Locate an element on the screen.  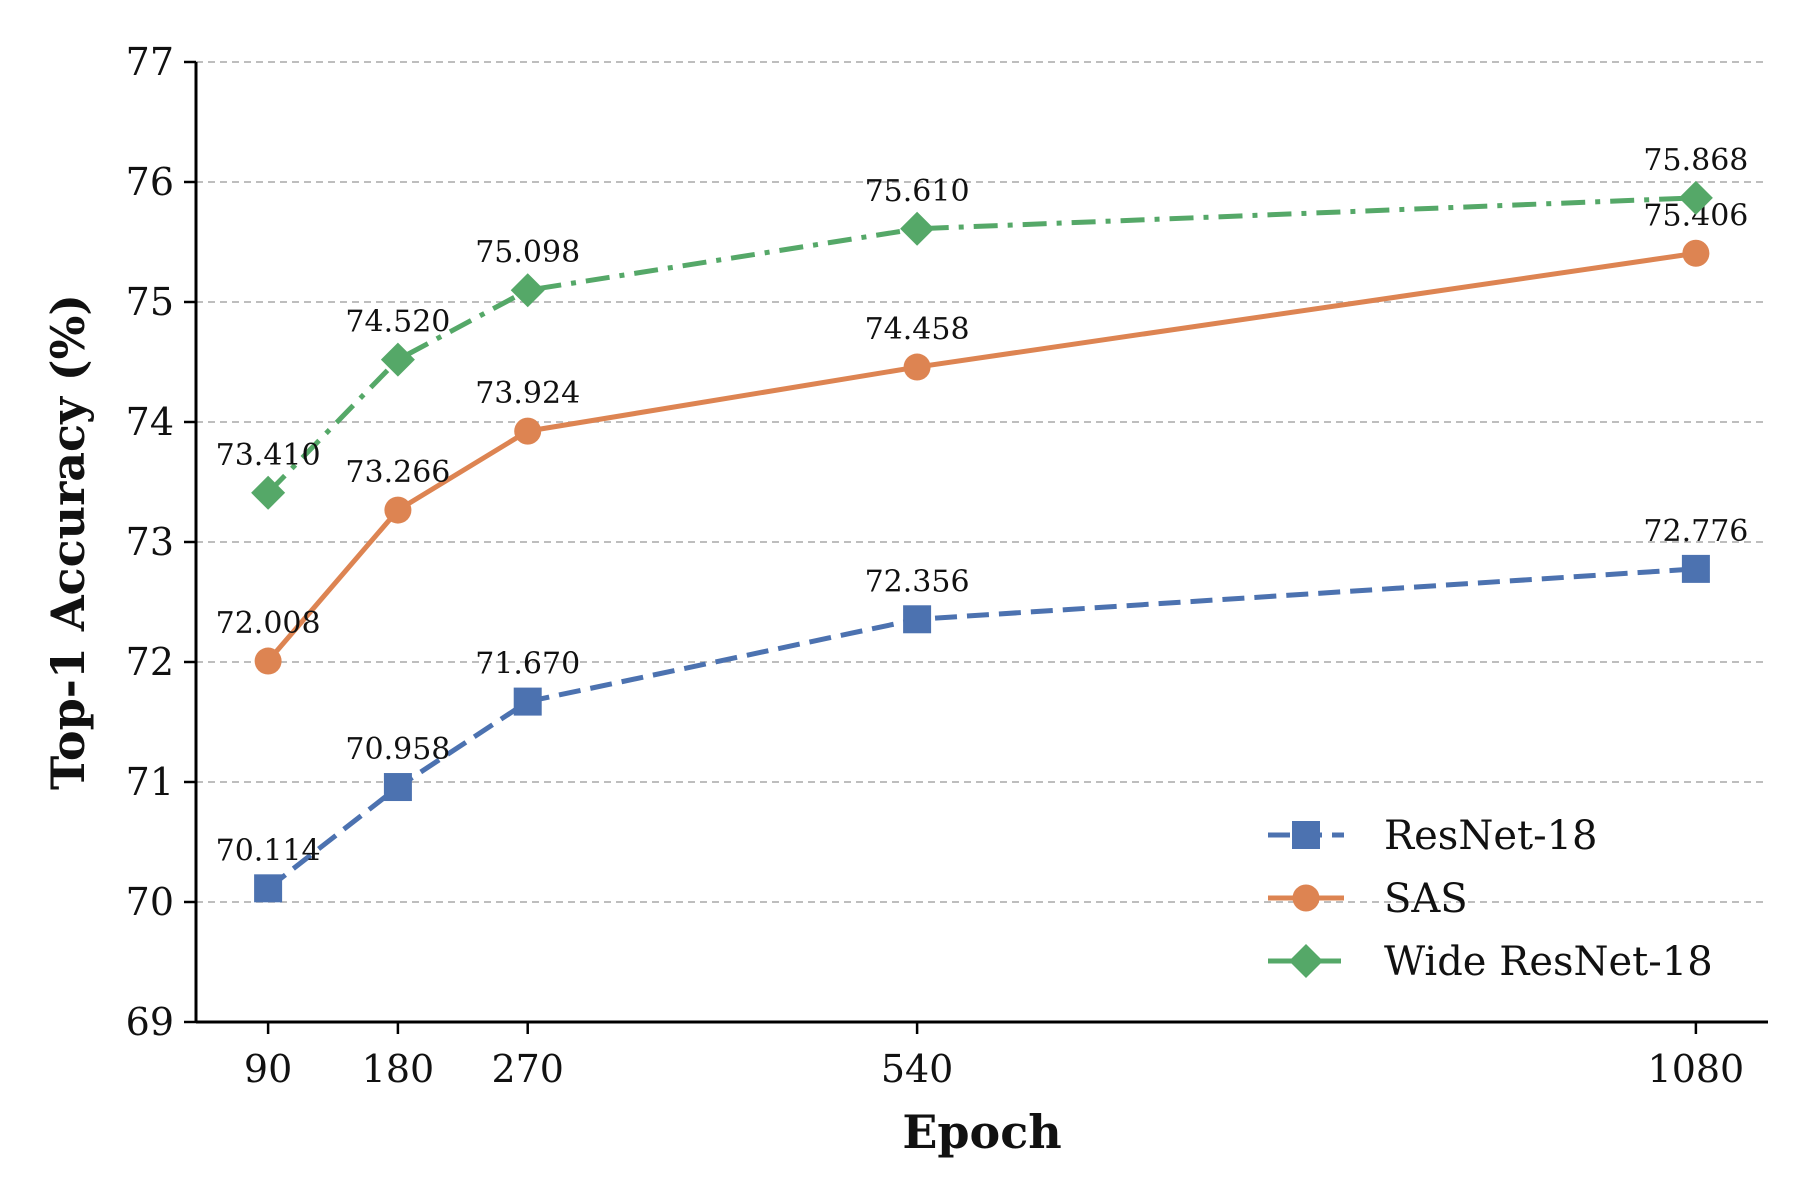
legend-item-sas: SAS is located at coordinates (1368, 899).